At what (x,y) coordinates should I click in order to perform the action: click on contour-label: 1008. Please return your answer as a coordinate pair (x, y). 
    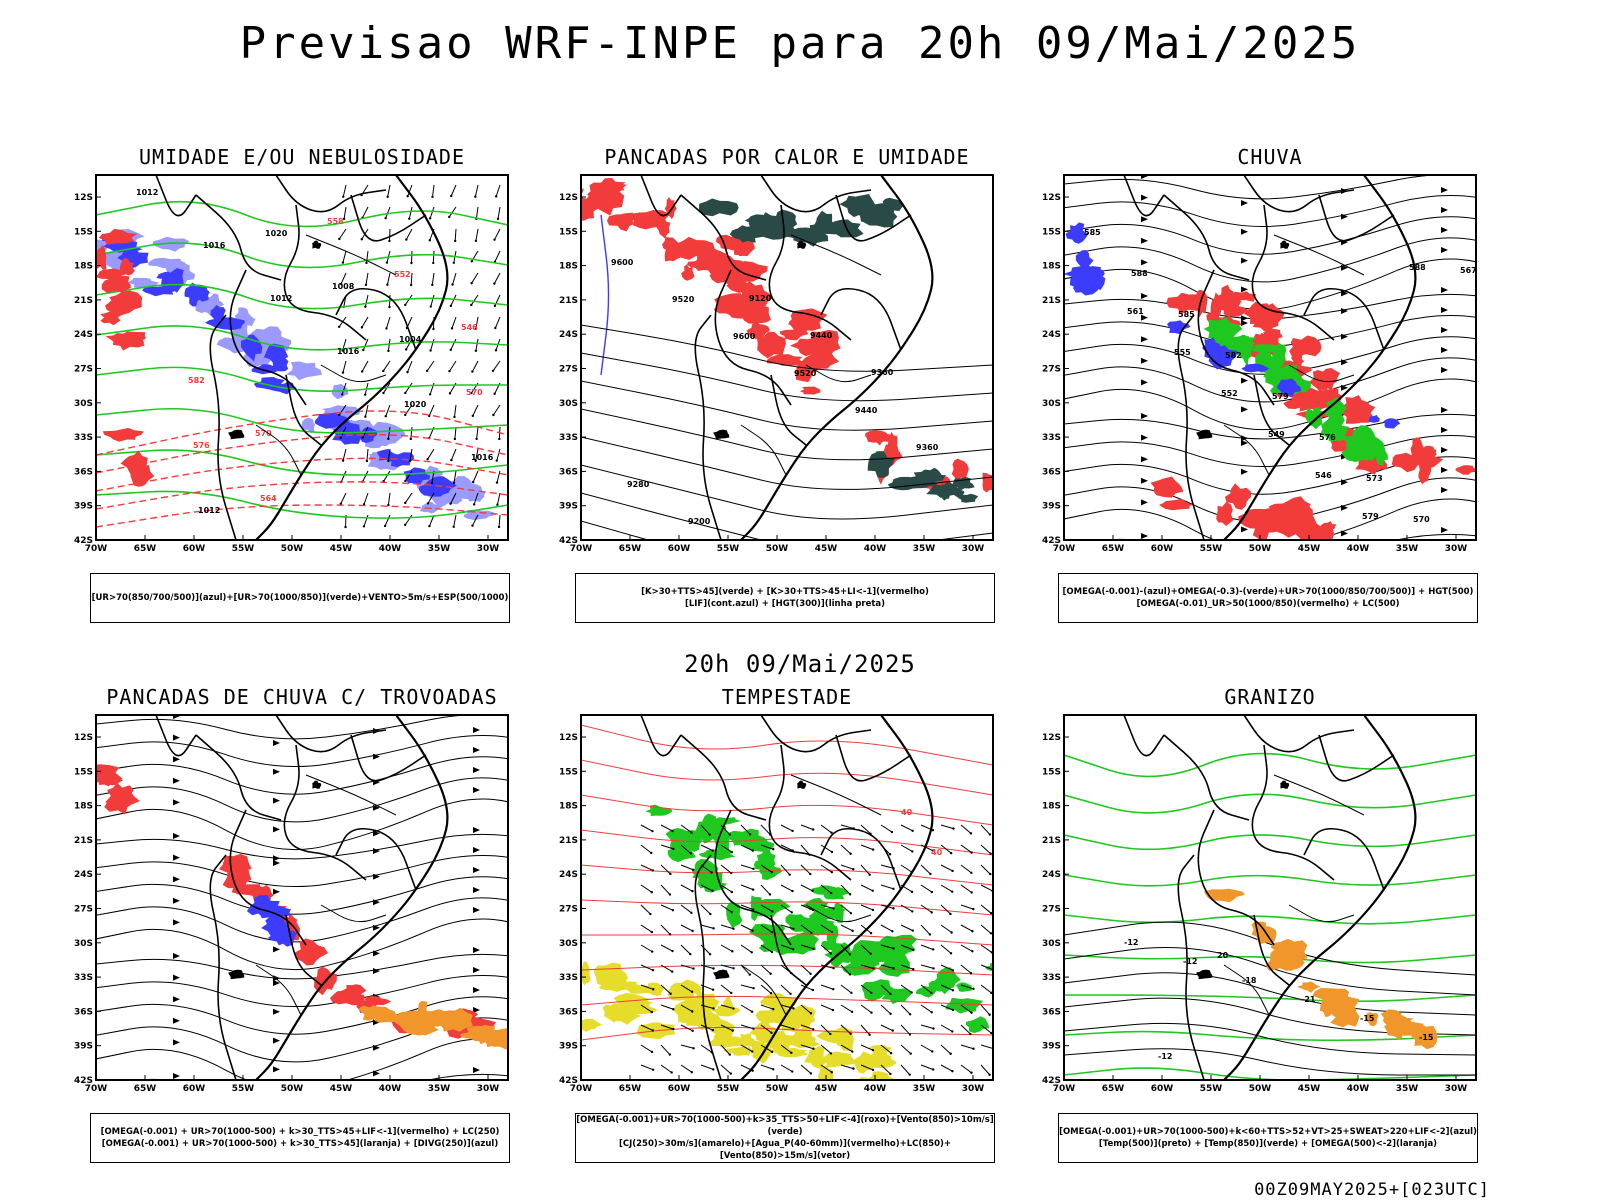
    Looking at the image, I should click on (343, 286).